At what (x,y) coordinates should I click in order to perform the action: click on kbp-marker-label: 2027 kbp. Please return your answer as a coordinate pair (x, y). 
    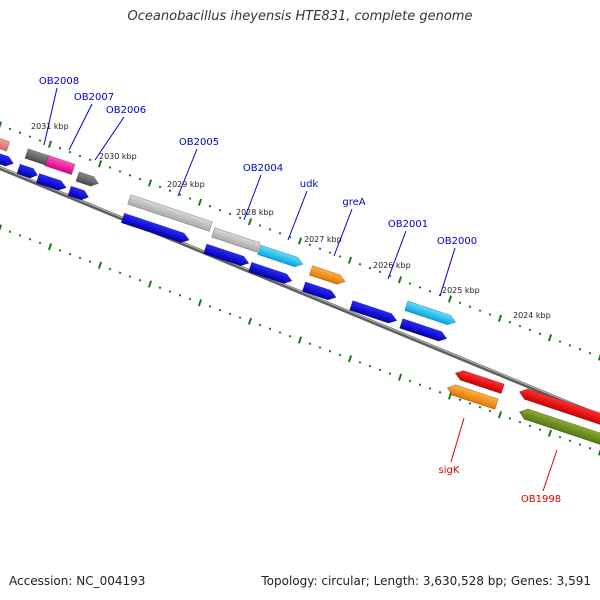
    Looking at the image, I should click on (323, 239).